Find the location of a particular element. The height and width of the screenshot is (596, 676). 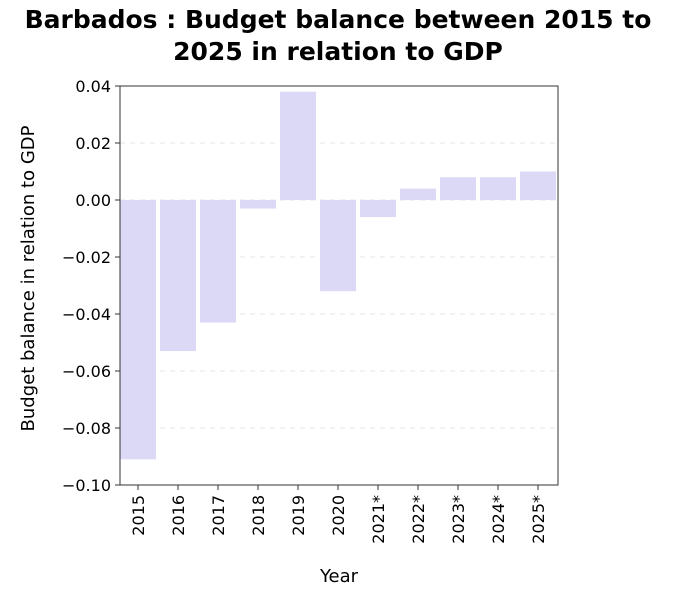

y-tick-label: 0.00 is located at coordinates (93, 200).